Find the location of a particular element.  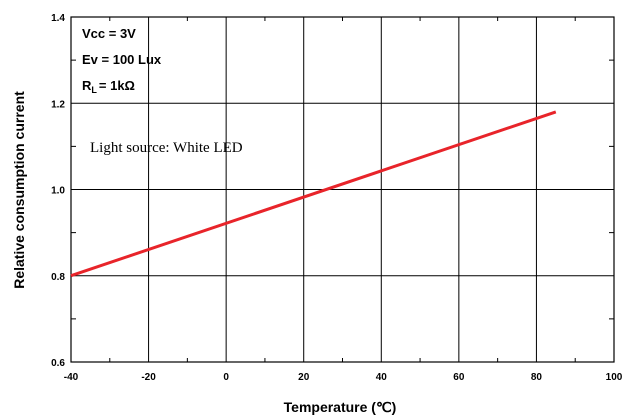

x-tick-labels: -40 -20 0 20 40 60 80 100 is located at coordinates (343, 377).